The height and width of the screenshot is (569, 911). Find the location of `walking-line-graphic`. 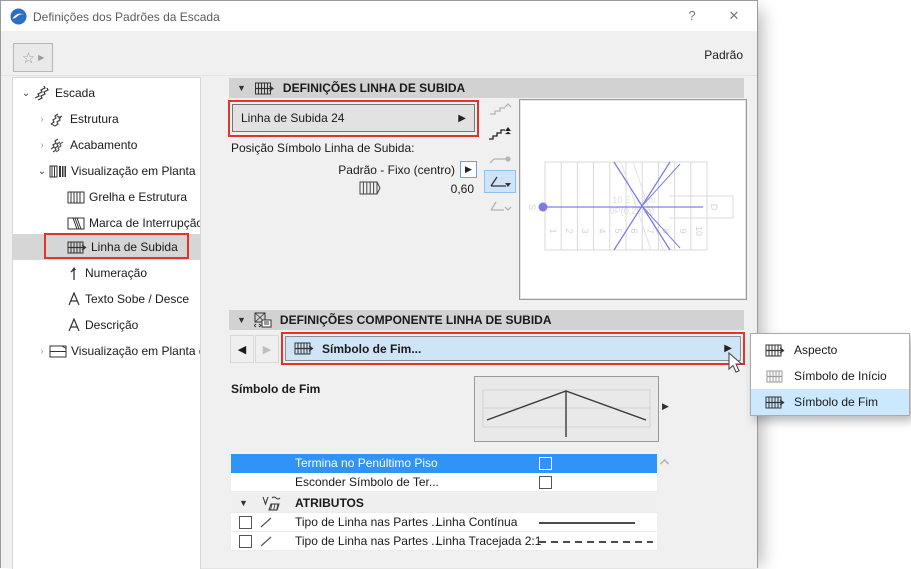

walking-line-graphic is located at coordinates (623, 206).